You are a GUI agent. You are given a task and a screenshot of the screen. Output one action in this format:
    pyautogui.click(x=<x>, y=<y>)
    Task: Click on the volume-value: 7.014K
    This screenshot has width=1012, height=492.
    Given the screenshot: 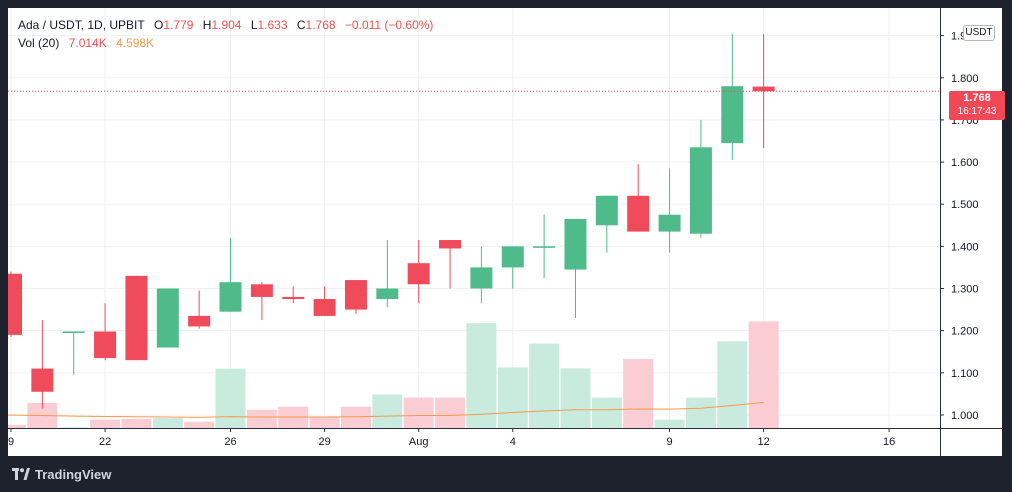 What is the action you would take?
    pyautogui.click(x=87, y=43)
    